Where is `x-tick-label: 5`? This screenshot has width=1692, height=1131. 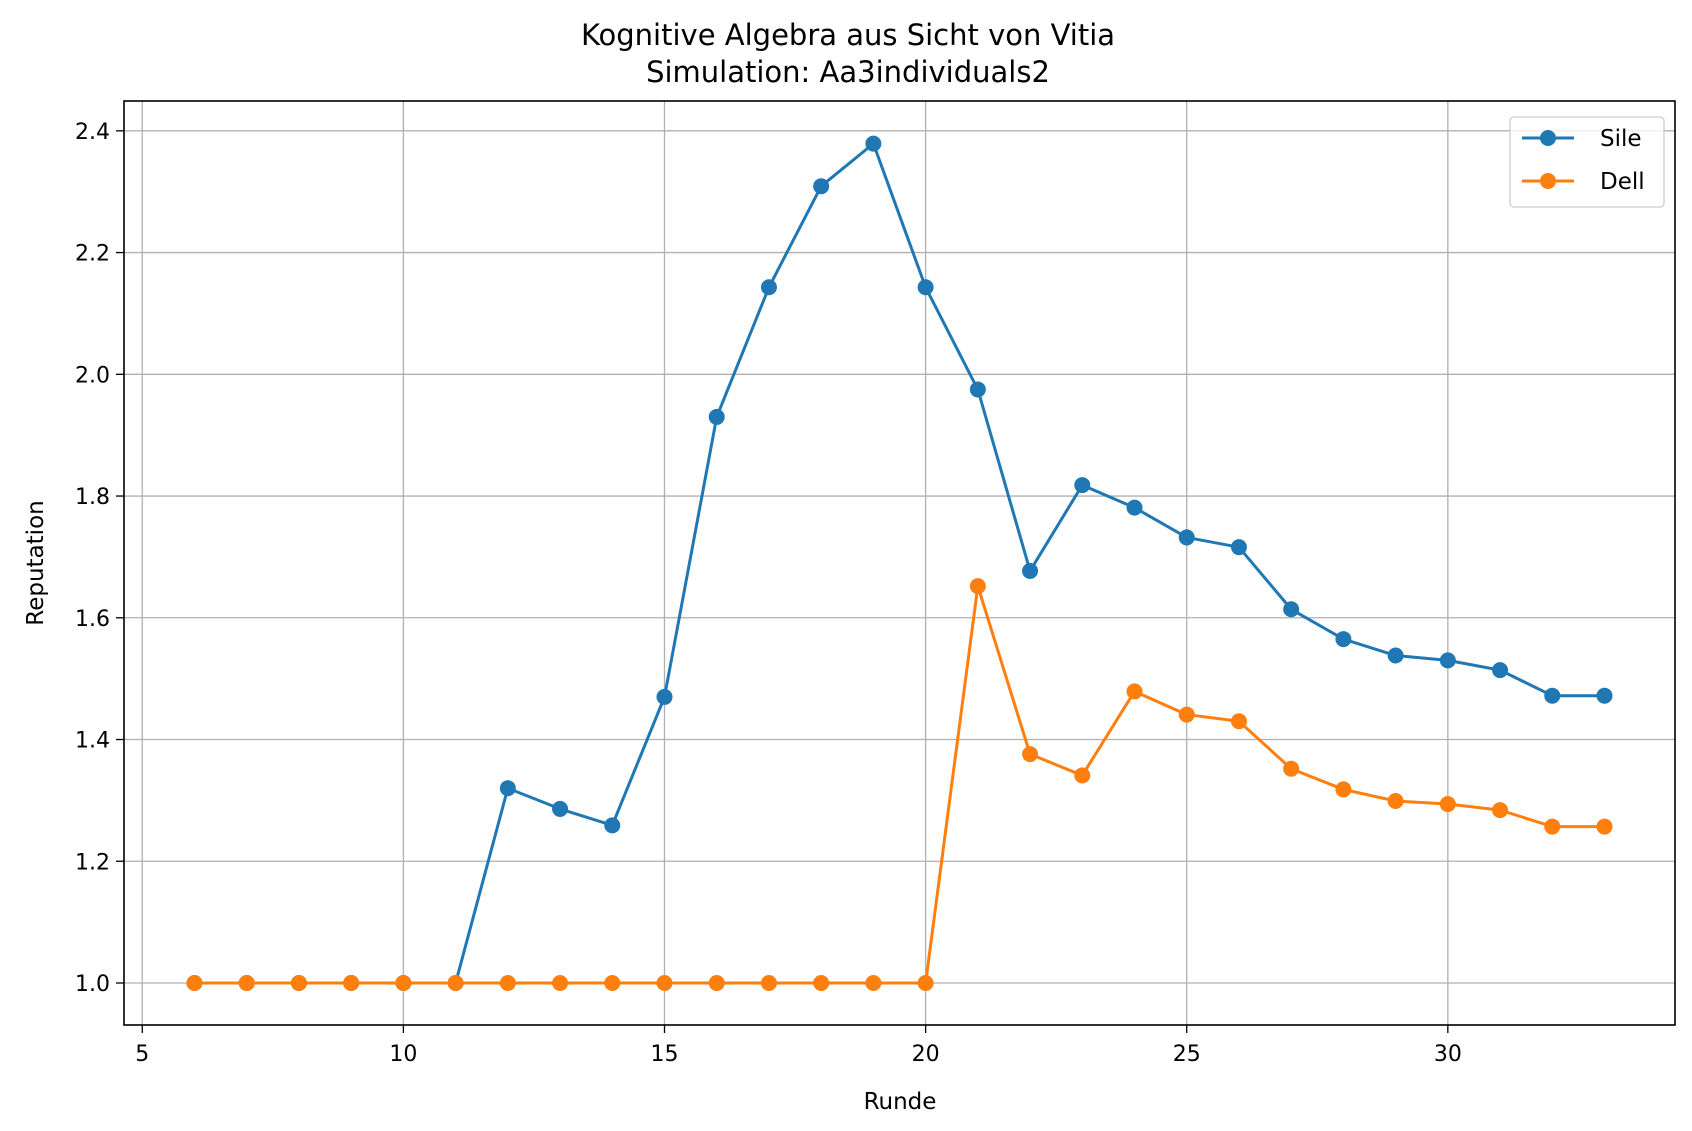
x-tick-label: 5 is located at coordinates (142, 1054).